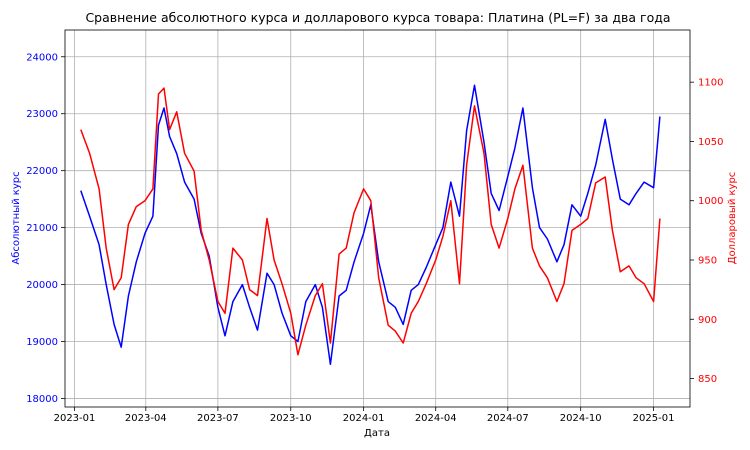 This screenshot has width=750, height=450. What do you see at coordinates (42, 342) in the screenshot?
I see `y-left-tick-label: 19000` at bounding box center [42, 342].